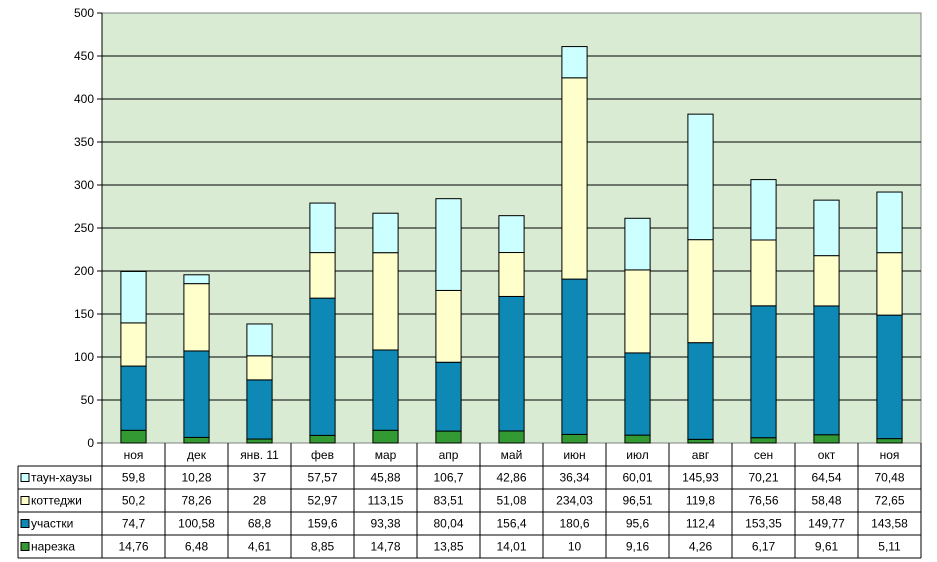 The width and height of the screenshot is (937, 562). I want to click on data-label: 106,7, so click(448, 478).